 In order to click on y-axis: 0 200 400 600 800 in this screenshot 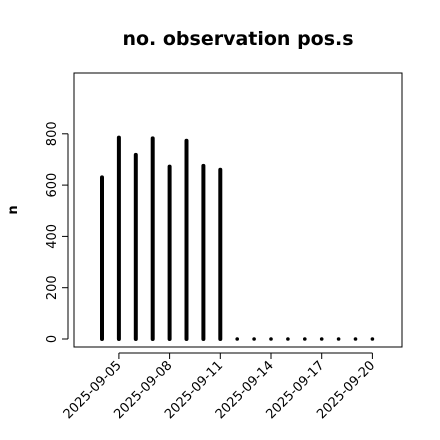, I will do `click(57, 232)`.